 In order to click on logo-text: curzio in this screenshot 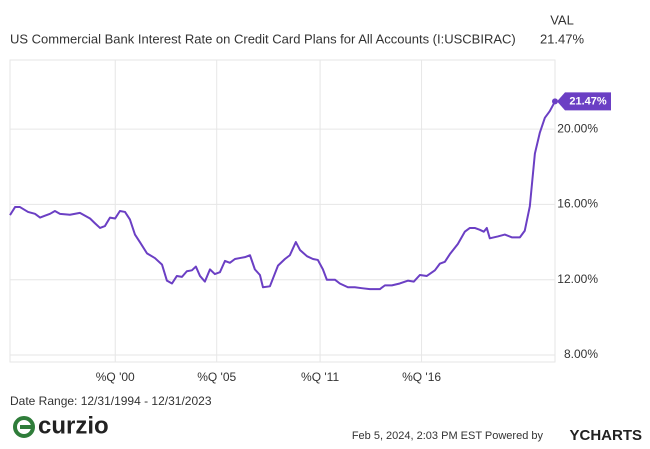, I will do `click(73, 425)`.